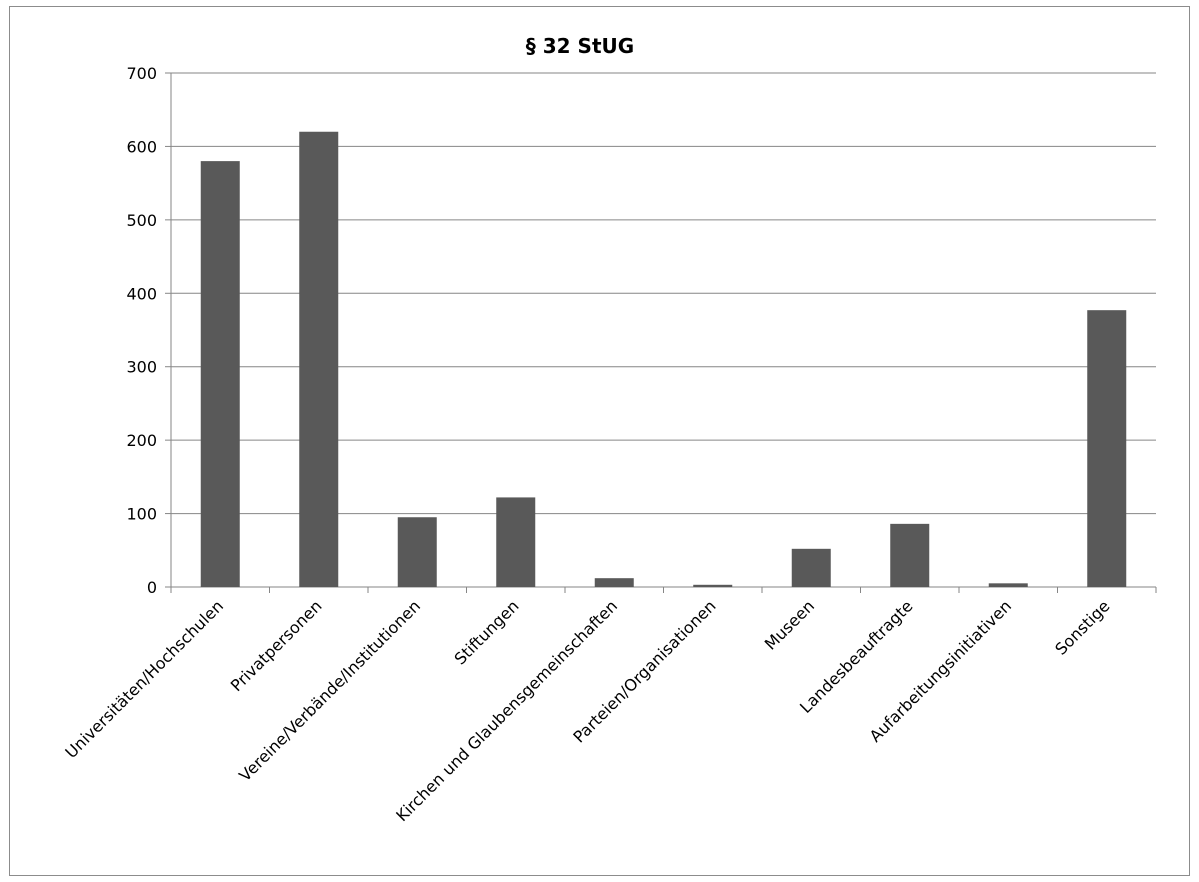  Describe the element at coordinates (152, 587) in the screenshot. I see `y-tick-label: 0` at that location.